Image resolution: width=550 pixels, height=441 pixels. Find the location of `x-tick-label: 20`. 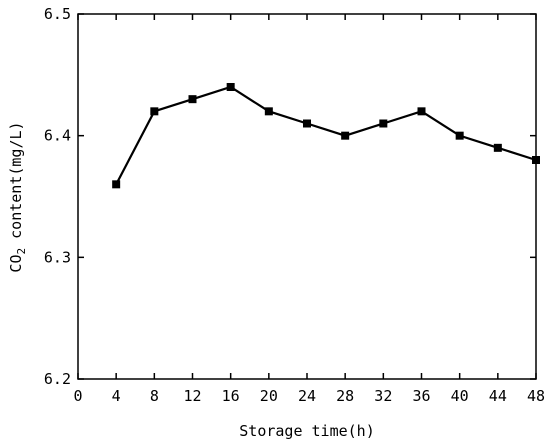

x-tick-label: 20 is located at coordinates (269, 396).